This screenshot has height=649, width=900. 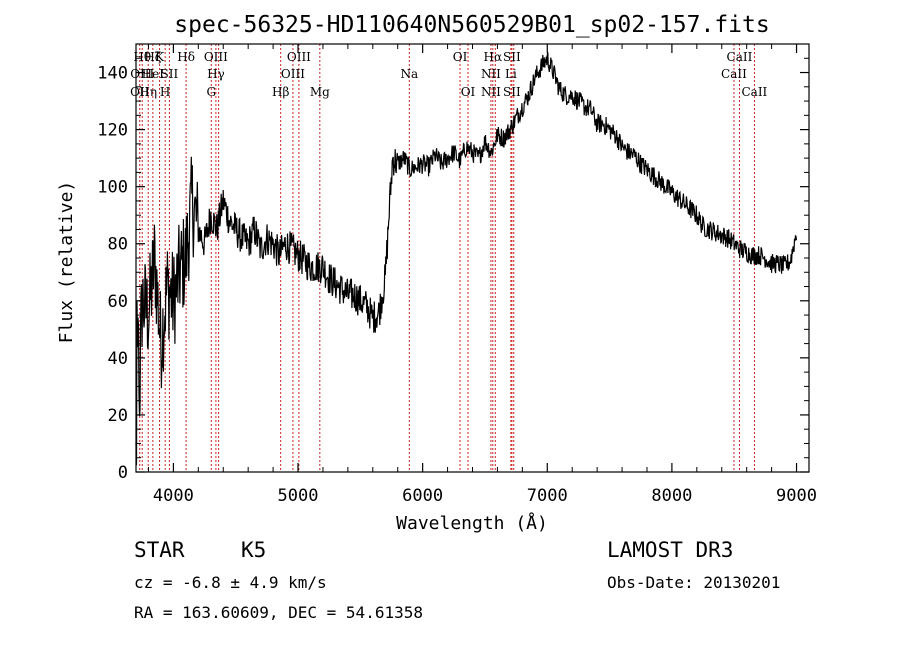 What do you see at coordinates (112, 131) in the screenshot?
I see `y-tick-label: 120` at bounding box center [112, 131].